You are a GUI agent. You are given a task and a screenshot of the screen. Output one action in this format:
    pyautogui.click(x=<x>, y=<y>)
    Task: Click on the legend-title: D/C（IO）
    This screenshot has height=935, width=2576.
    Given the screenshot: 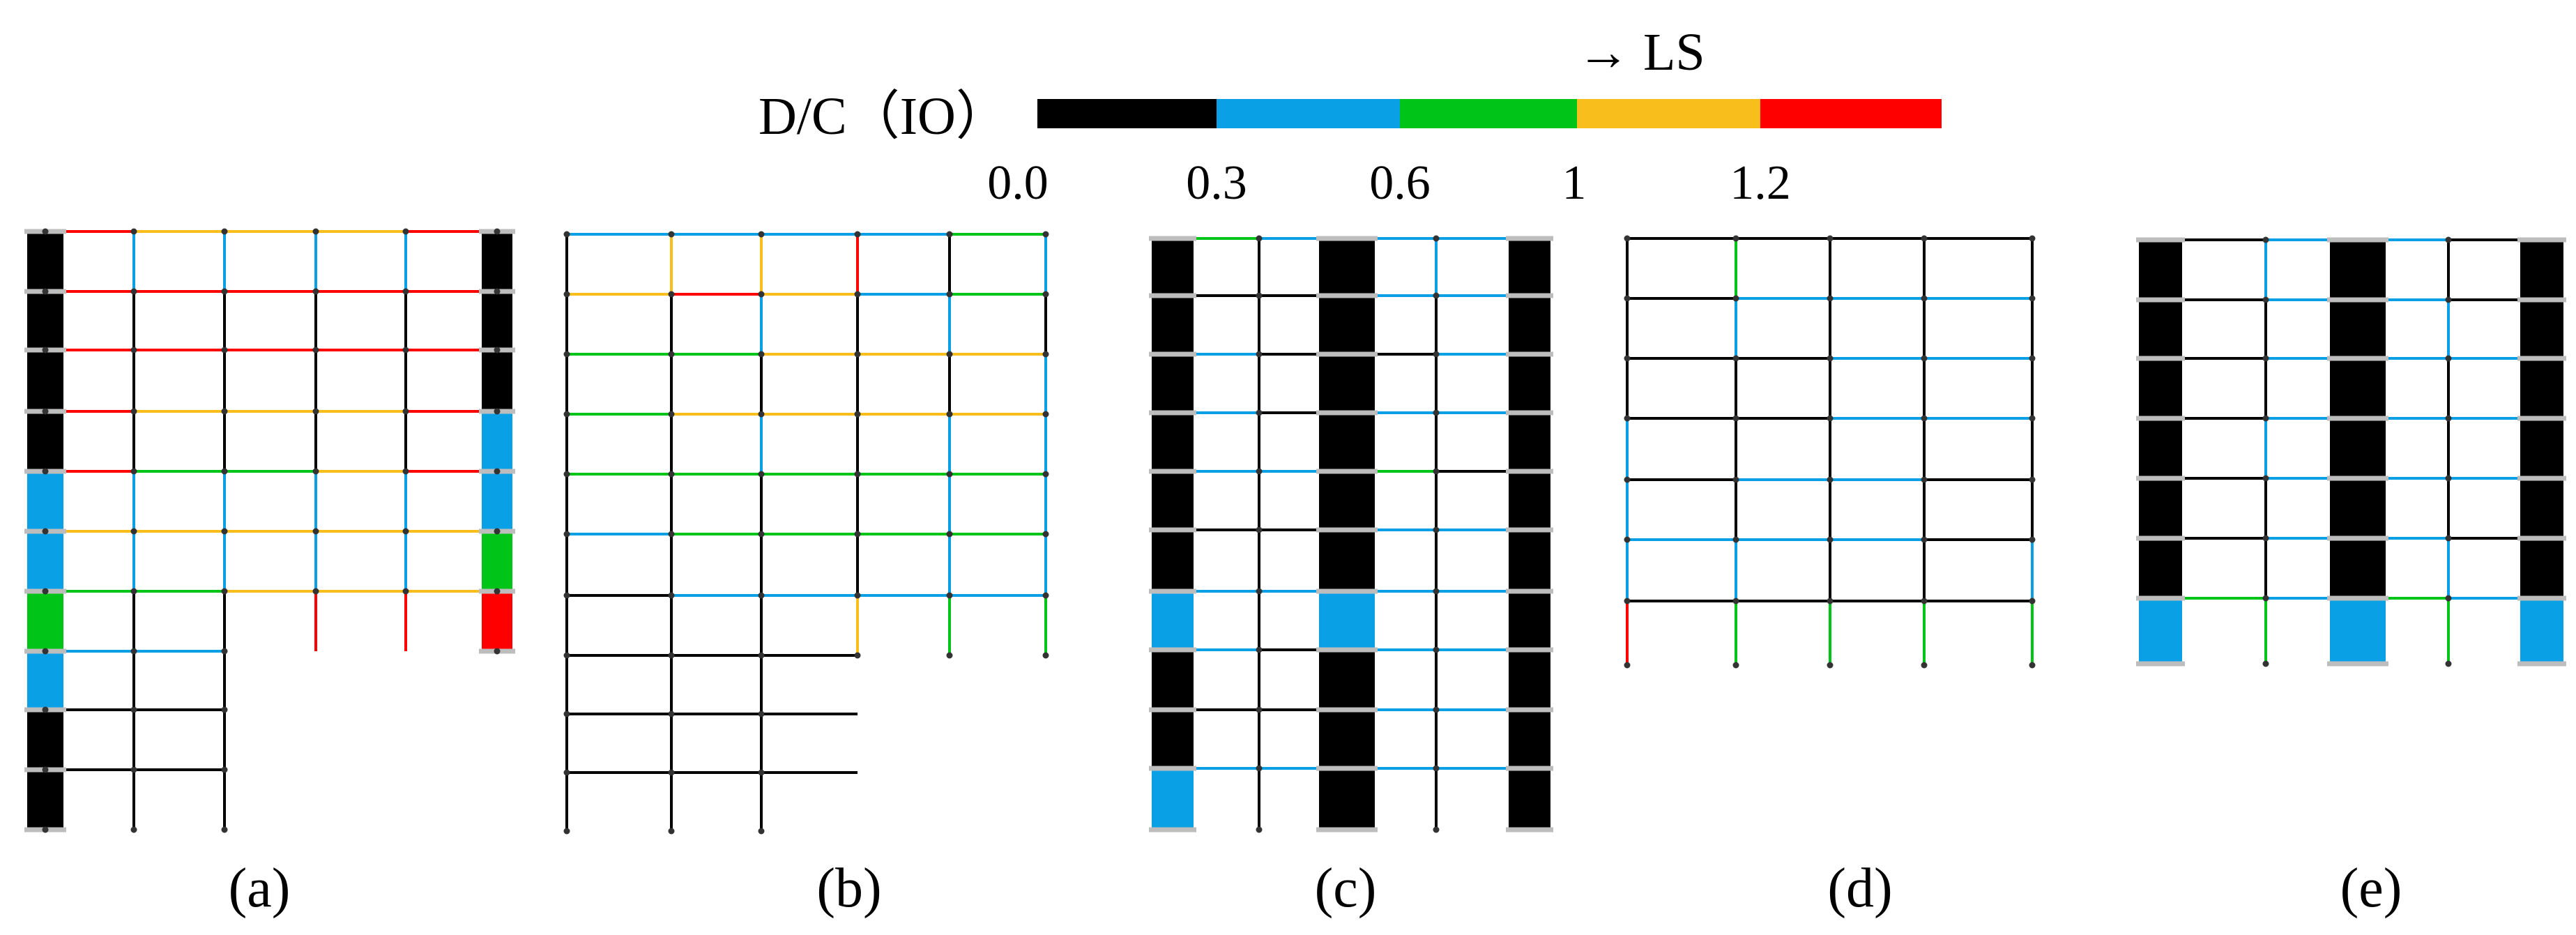 What is the action you would take?
    pyautogui.click(x=884, y=117)
    